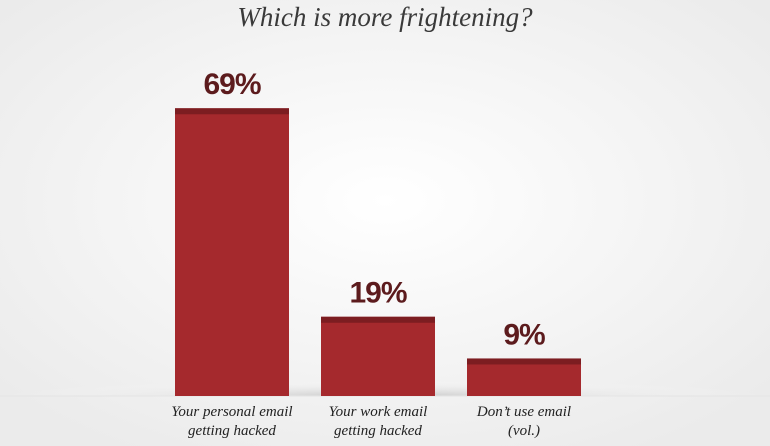  What do you see at coordinates (231, 421) in the screenshot?
I see `x-tick-label: Your personal email getting hacked` at bounding box center [231, 421].